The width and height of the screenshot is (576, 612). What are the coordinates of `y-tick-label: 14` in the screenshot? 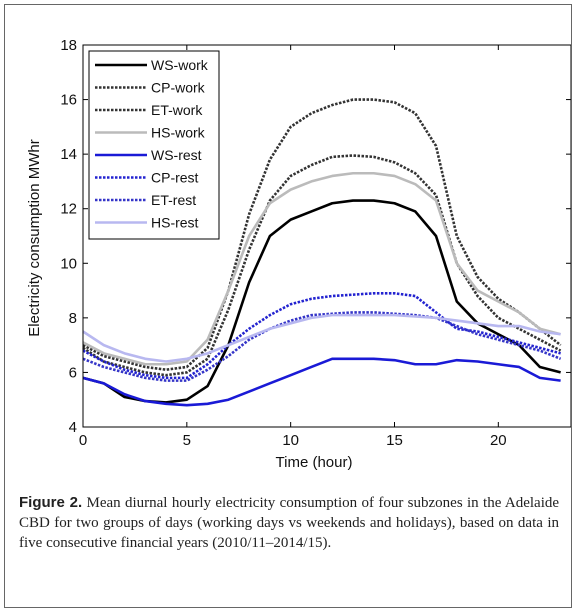 It's located at (68, 154).